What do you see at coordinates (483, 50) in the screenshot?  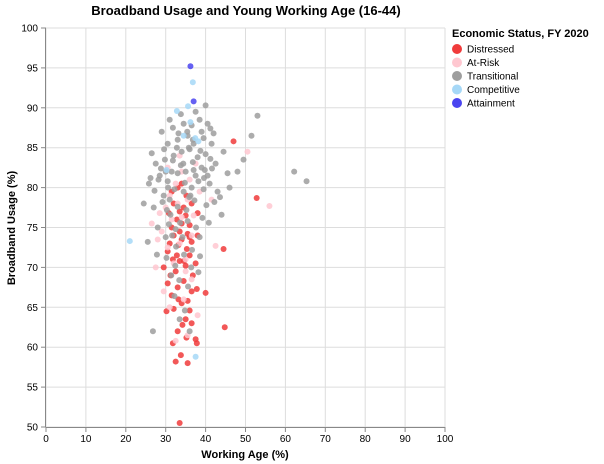 I see `legend-item-distressed: Distressed` at bounding box center [483, 50].